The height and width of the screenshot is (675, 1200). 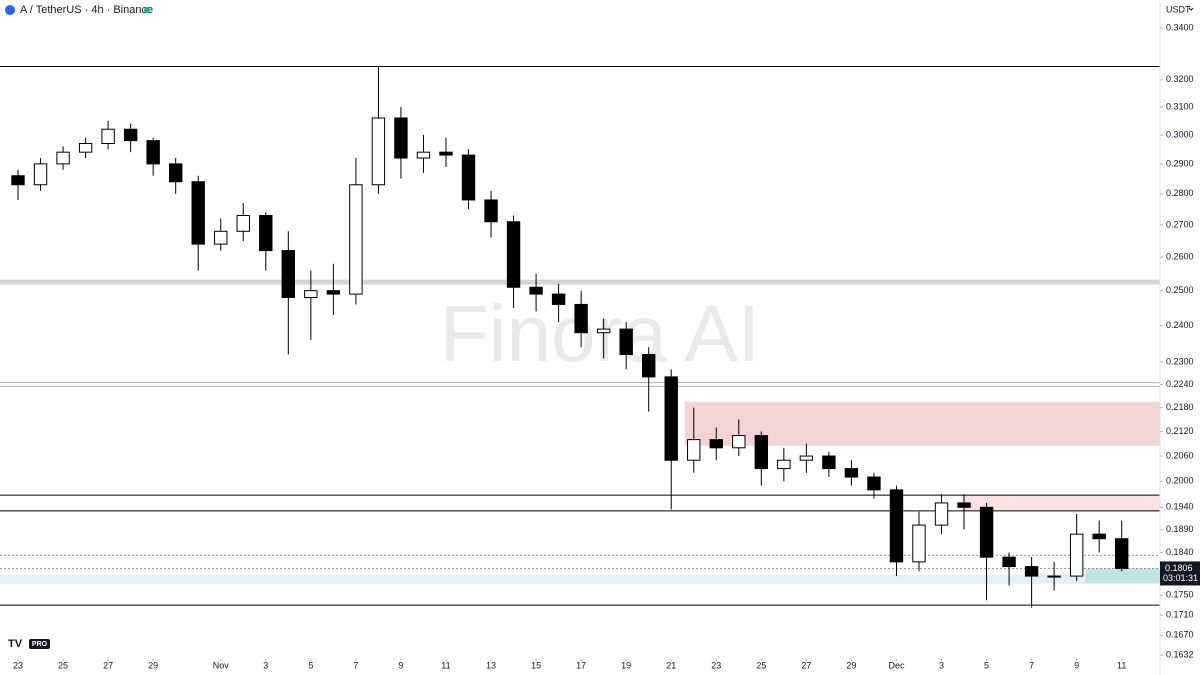 What do you see at coordinates (1180, 290) in the screenshot?
I see `y-tick-label: 0.2500` at bounding box center [1180, 290].